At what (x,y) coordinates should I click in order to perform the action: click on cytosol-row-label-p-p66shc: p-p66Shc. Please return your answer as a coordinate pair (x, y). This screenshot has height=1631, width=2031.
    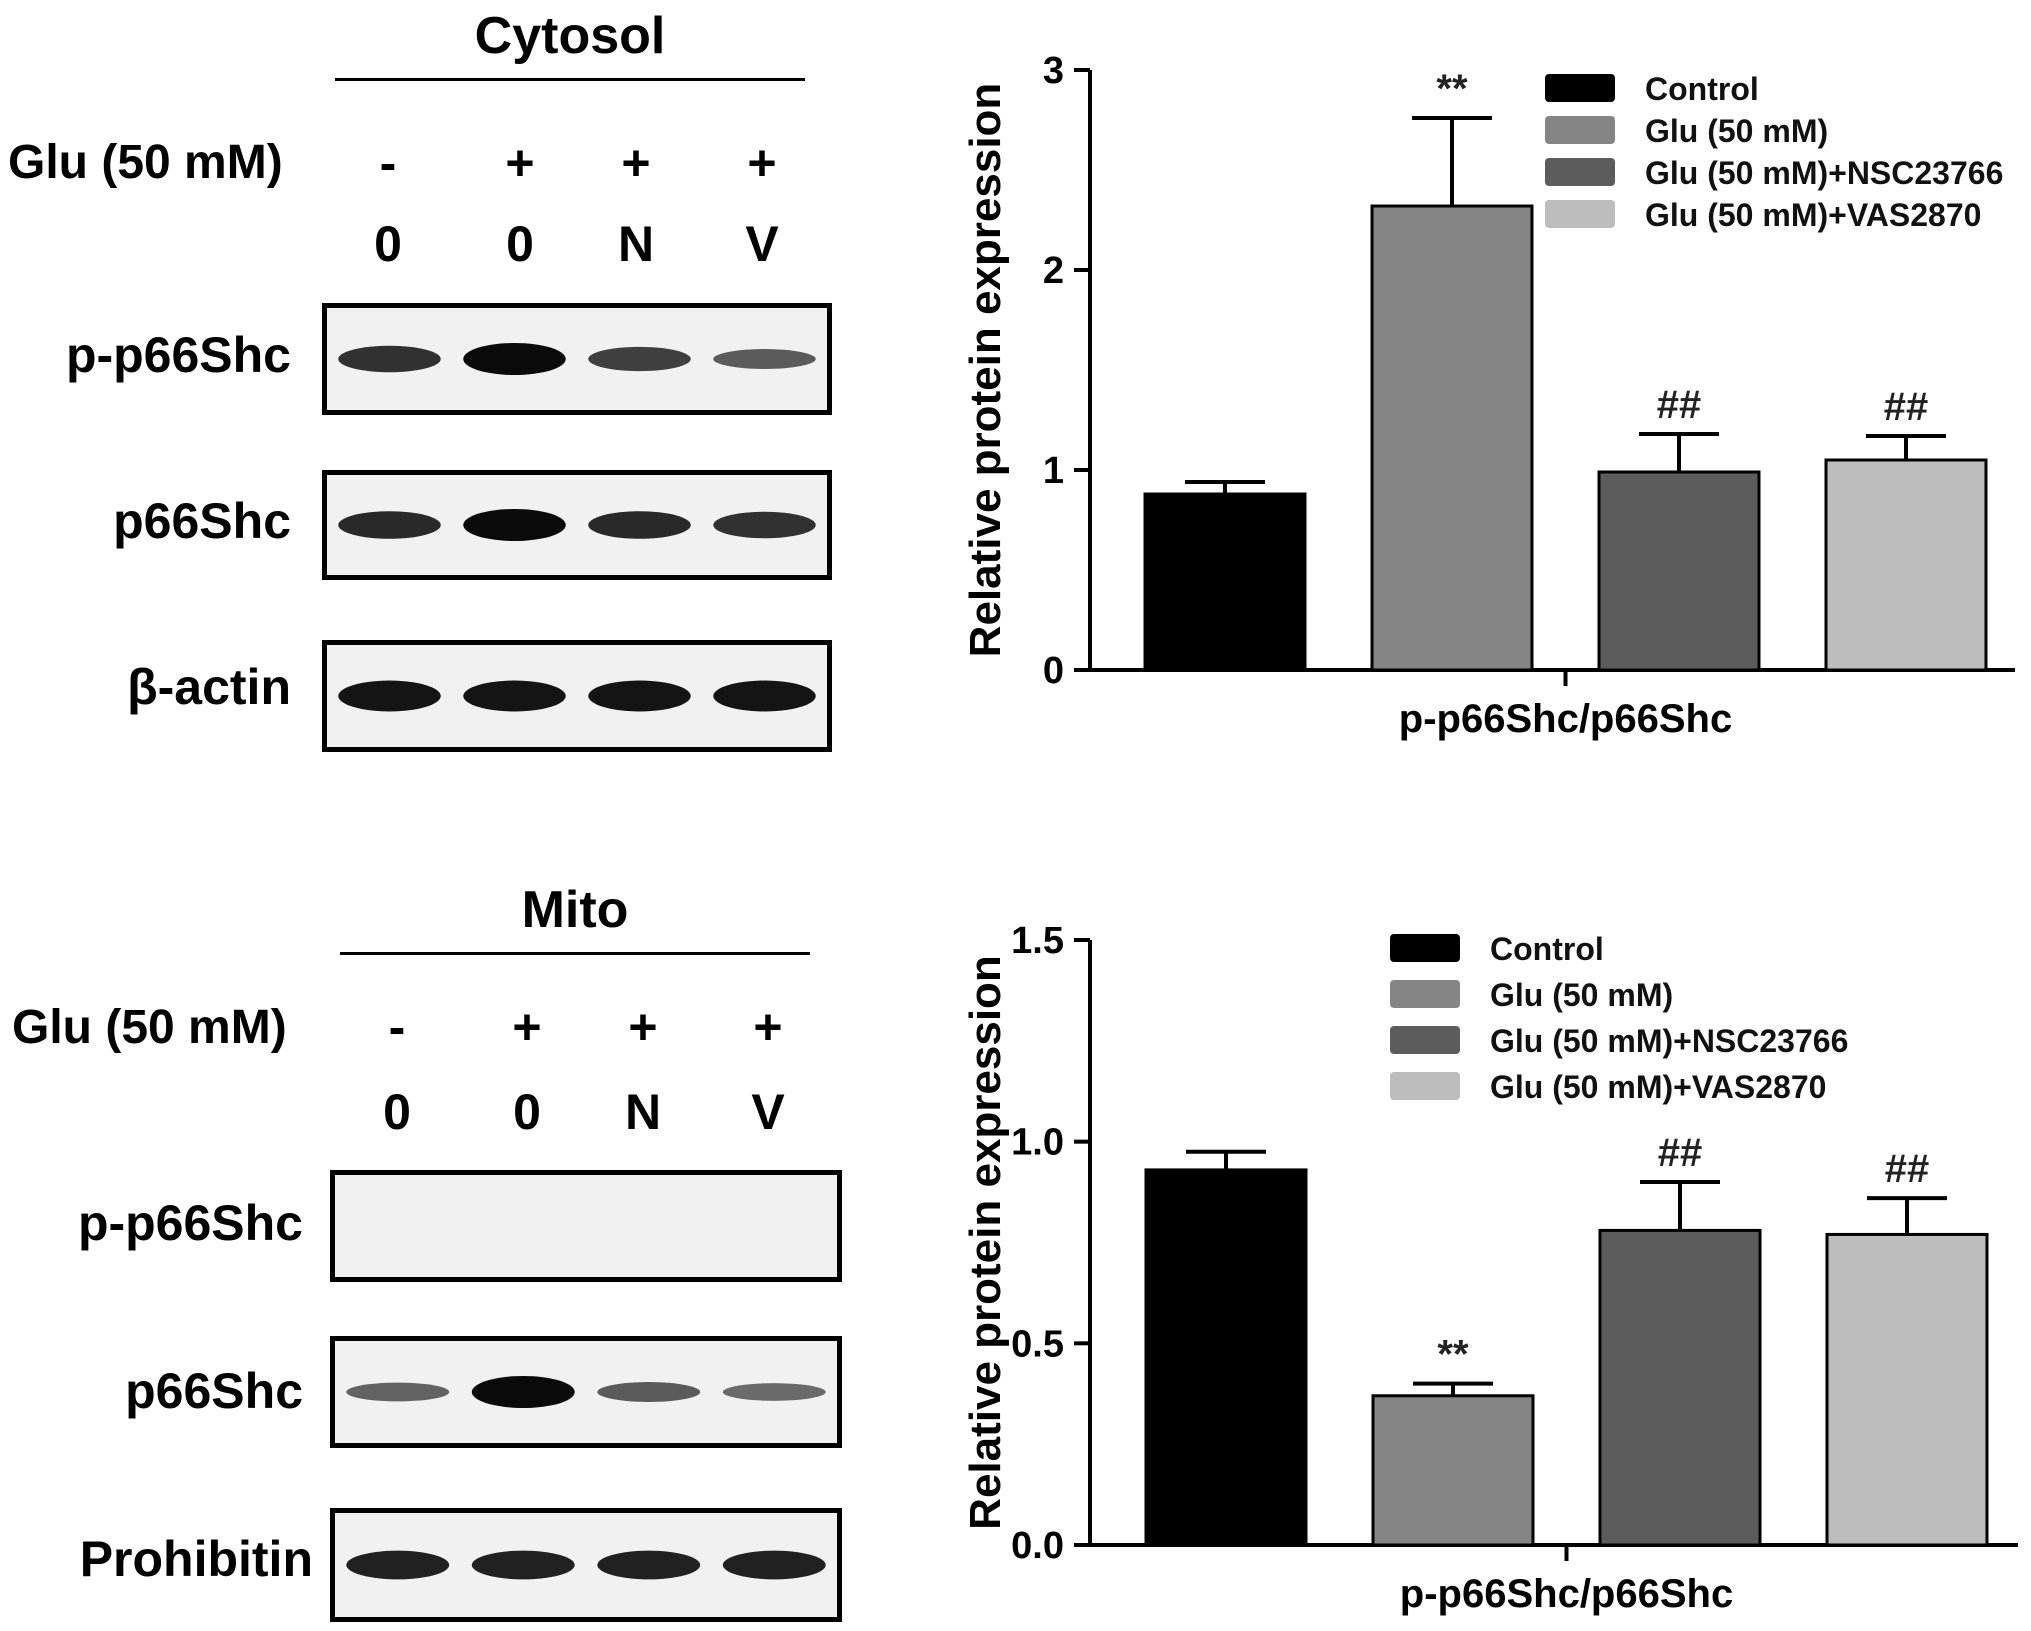
    Looking at the image, I should click on (178, 355).